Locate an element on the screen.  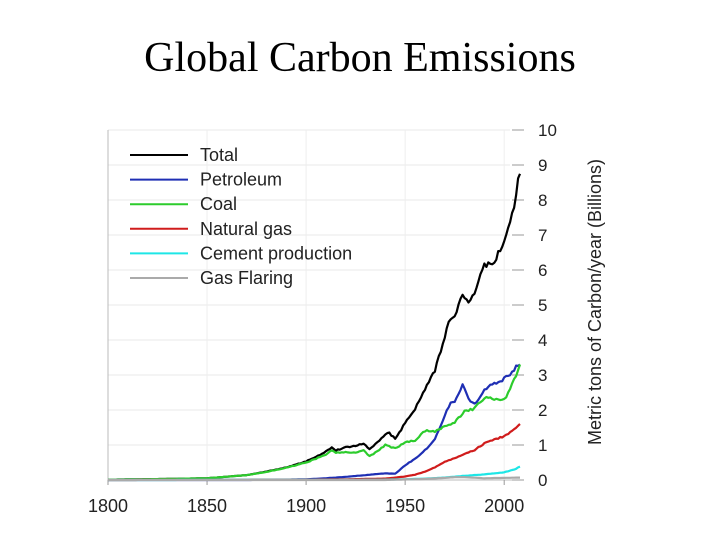
series-line-gas-flaring is located at coordinates (314, 479).